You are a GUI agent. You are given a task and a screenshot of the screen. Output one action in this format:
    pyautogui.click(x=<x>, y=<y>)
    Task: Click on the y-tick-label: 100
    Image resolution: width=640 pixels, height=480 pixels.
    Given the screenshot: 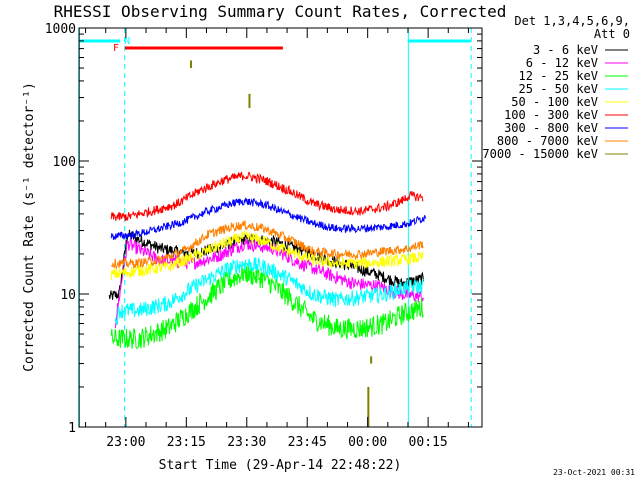 What is the action you would take?
    pyautogui.click(x=64, y=162)
    